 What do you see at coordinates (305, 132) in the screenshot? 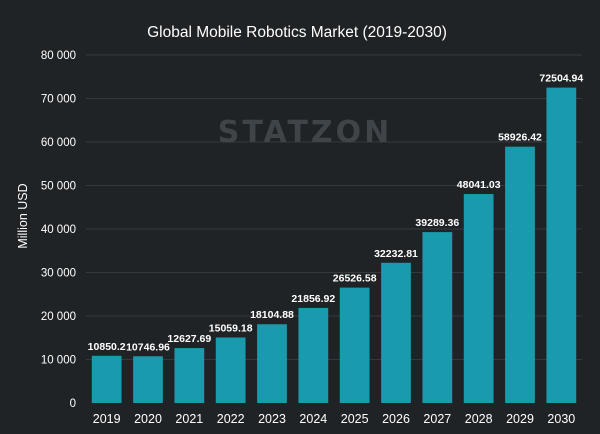
I see `watermark-logo: STATZON` at bounding box center [305, 132].